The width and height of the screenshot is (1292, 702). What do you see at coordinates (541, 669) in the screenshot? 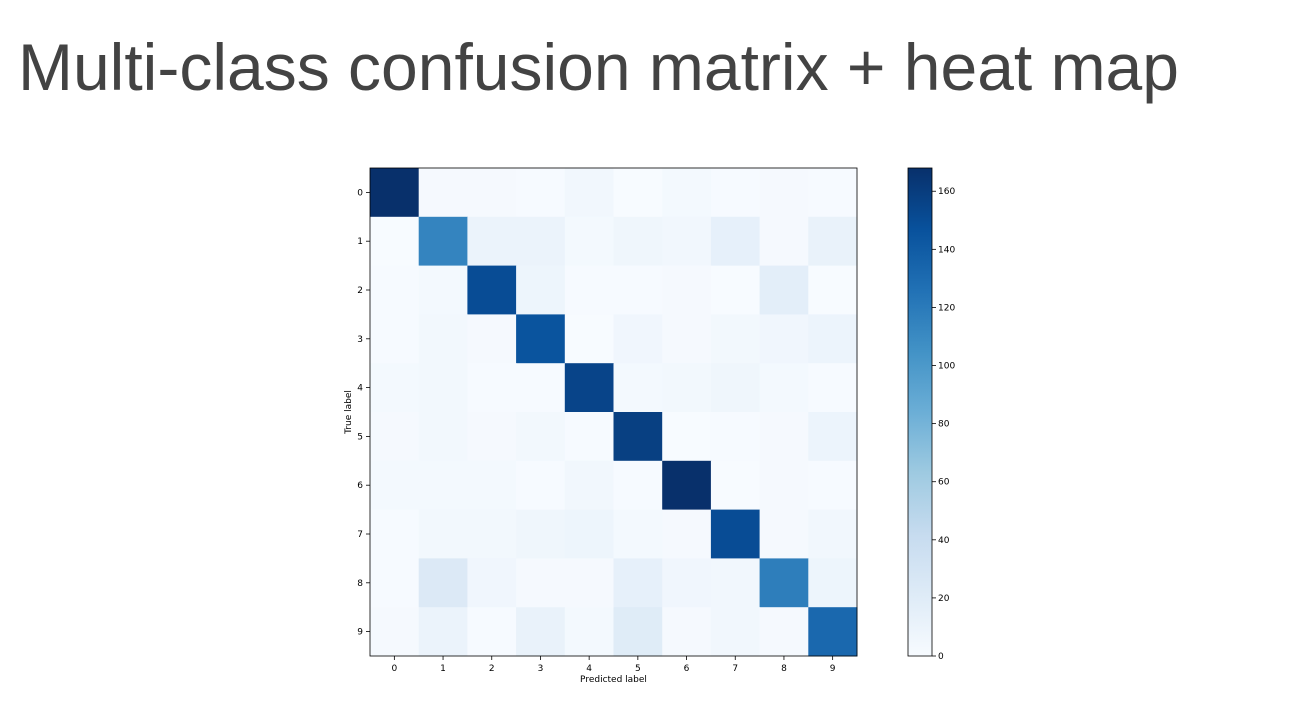
I see `x-tick-label: 3` at bounding box center [541, 669].